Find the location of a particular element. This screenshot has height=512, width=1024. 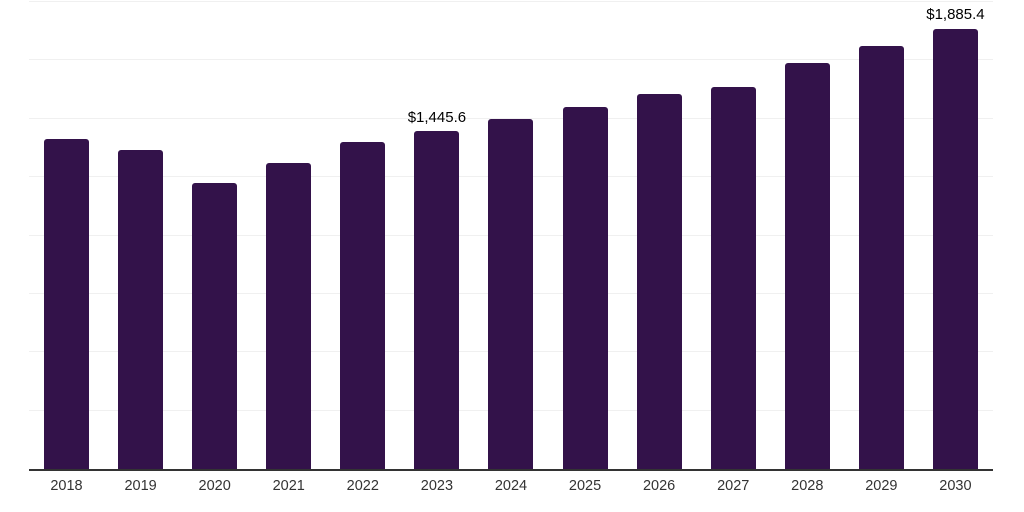

x-tick-label-2027: 2027 is located at coordinates (733, 486).